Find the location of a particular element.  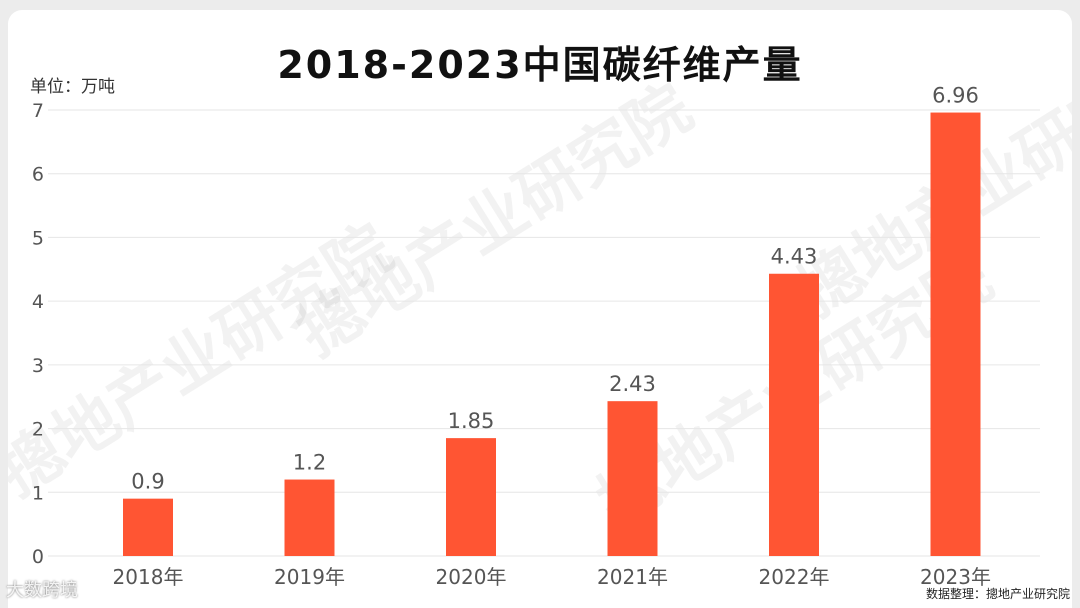

x-tick-label: 2019年 is located at coordinates (309, 577).